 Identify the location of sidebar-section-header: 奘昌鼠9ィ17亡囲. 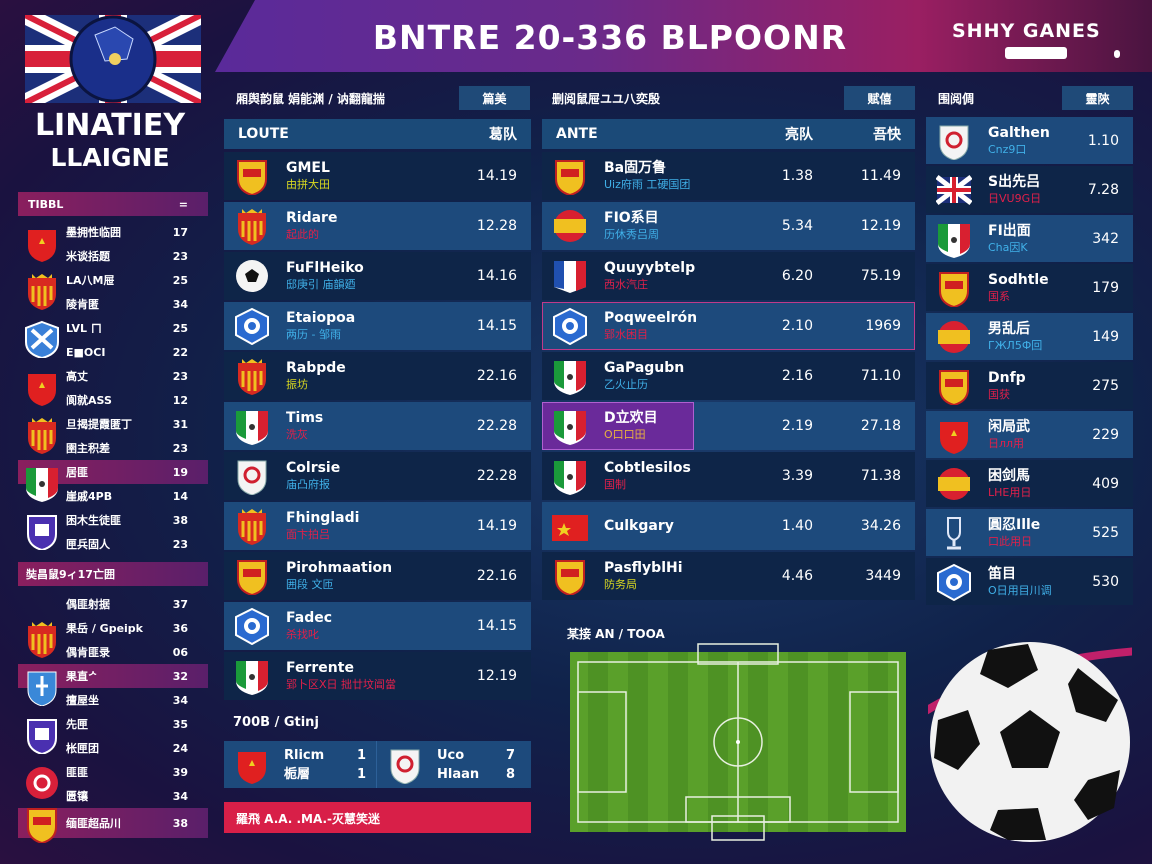
(113, 574).